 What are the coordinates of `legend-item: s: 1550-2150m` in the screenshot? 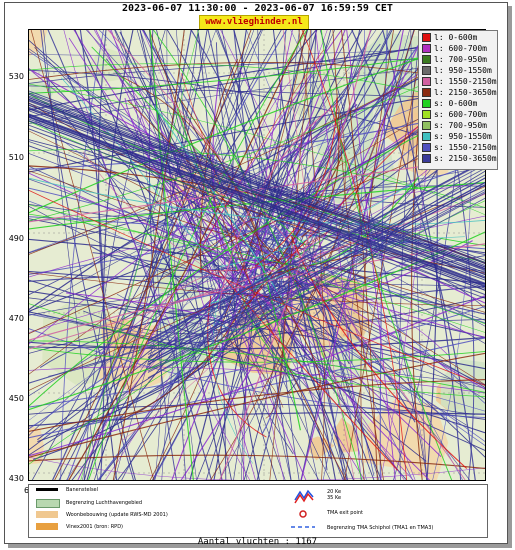 It's located at (459, 148).